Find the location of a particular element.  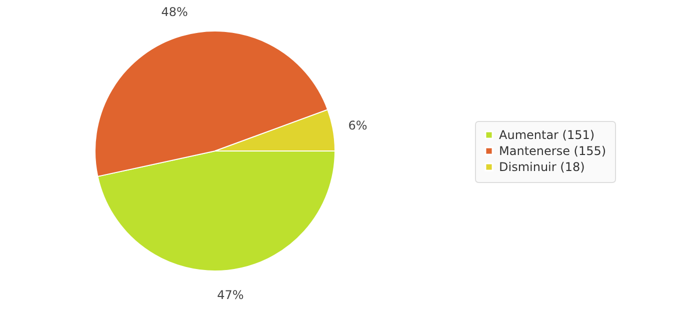

data-label: 47% is located at coordinates (230, 295).